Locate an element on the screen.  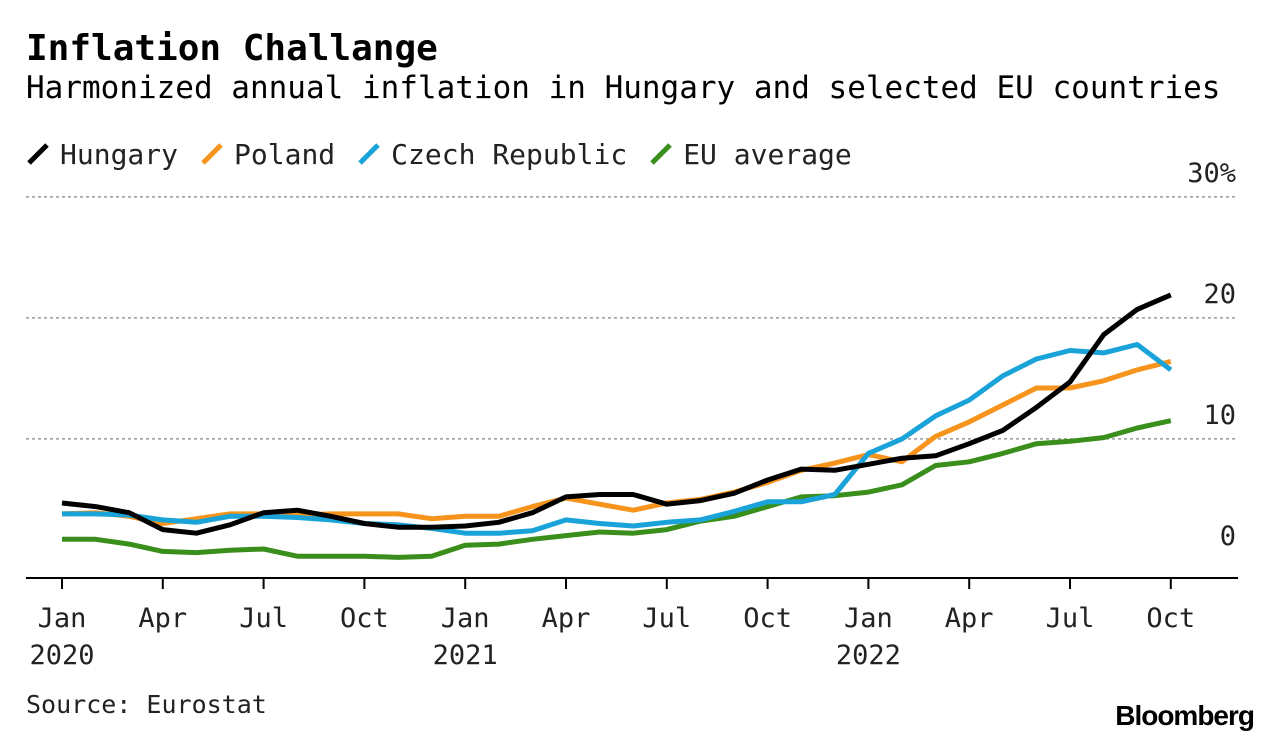
legend-item-hungary: Hungary is located at coordinates (102, 154).